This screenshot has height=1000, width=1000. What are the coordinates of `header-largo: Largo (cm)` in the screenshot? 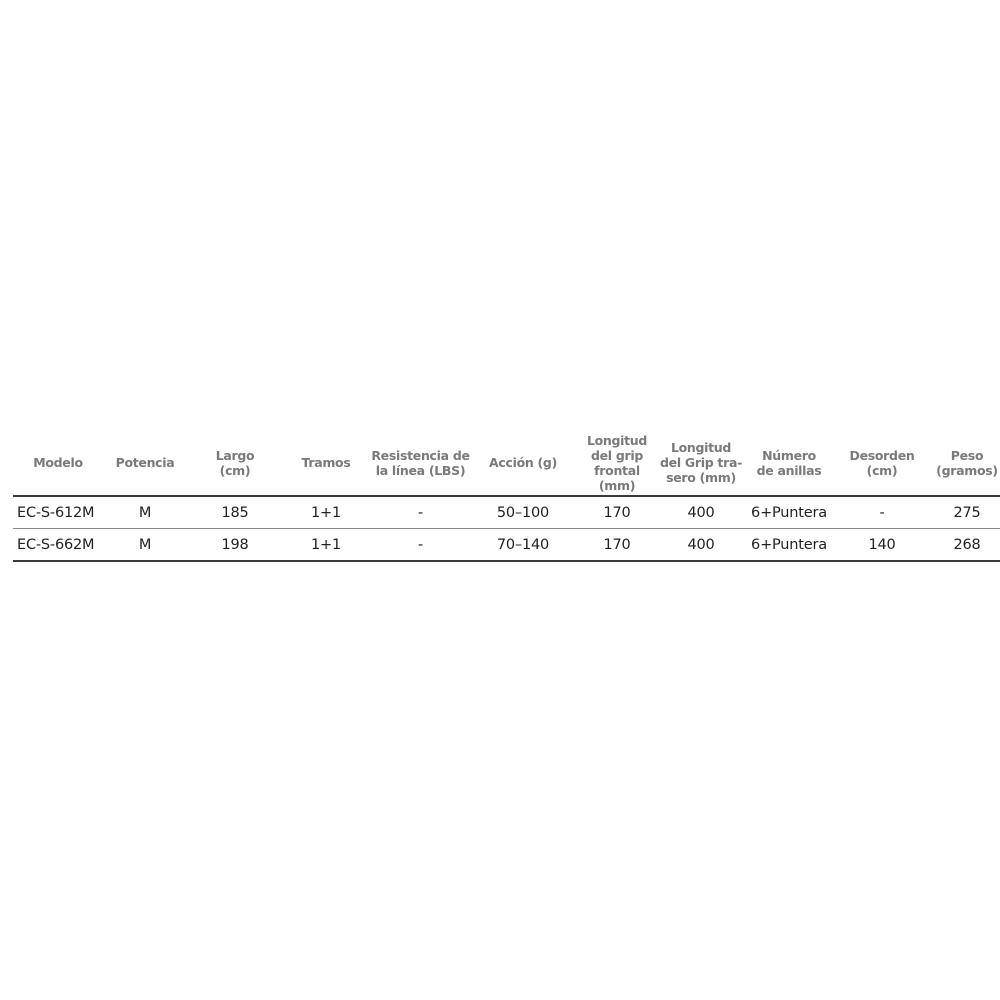 It's located at (235, 462).